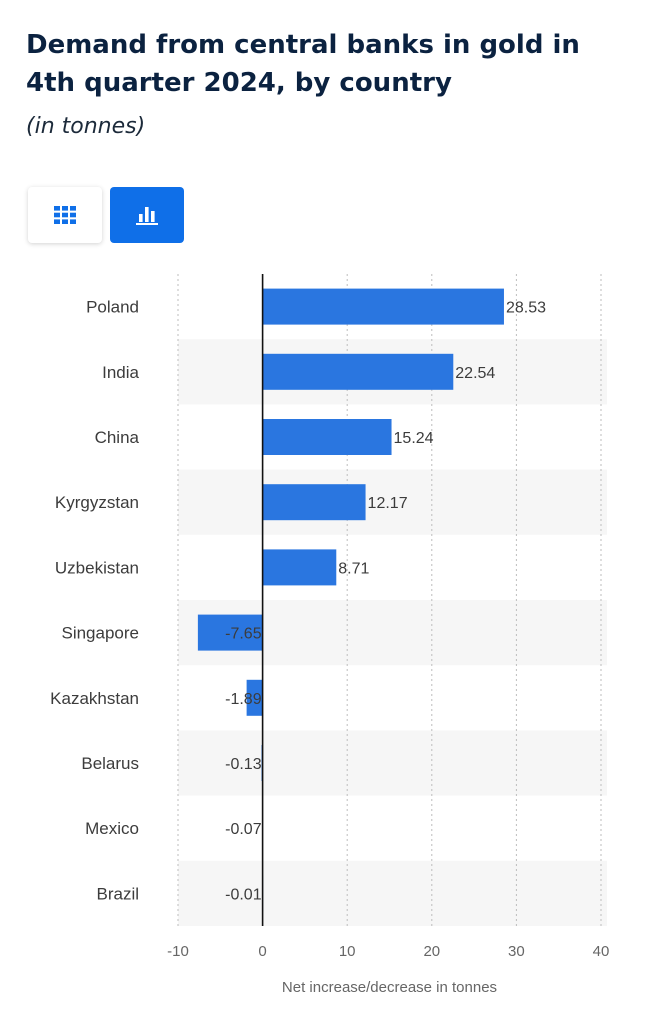 The image size is (661, 1024). What do you see at coordinates (243, 634) in the screenshot?
I see `value-label: -7.65` at bounding box center [243, 634].